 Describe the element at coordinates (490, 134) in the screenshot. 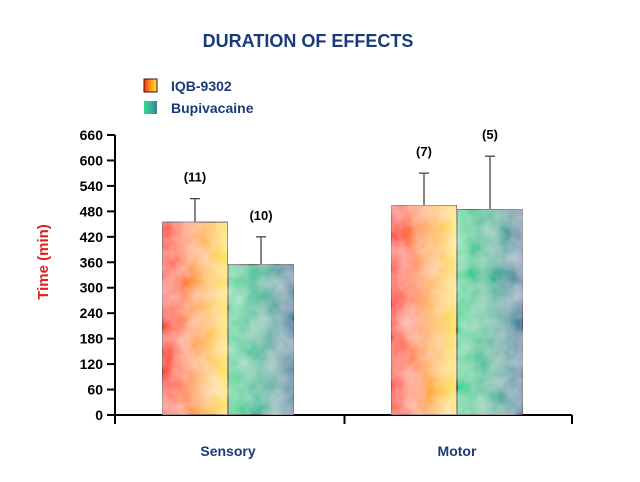

I see `sample-size-label: (5)` at that location.